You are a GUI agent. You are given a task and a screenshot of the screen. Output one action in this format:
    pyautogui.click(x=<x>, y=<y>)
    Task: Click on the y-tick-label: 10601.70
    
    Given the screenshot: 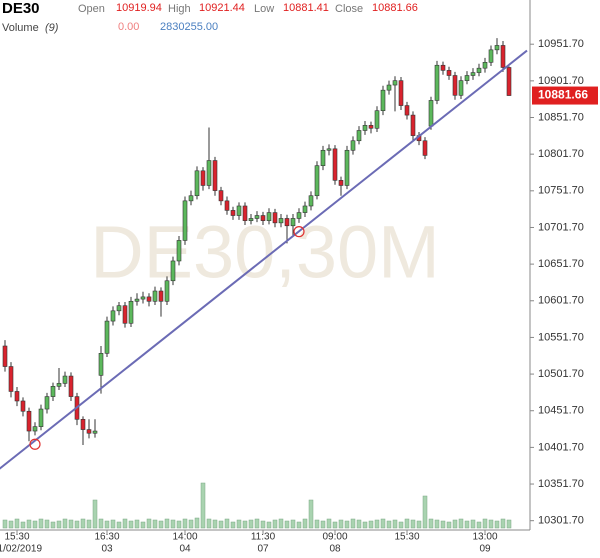 What is the action you would take?
    pyautogui.click(x=561, y=301)
    